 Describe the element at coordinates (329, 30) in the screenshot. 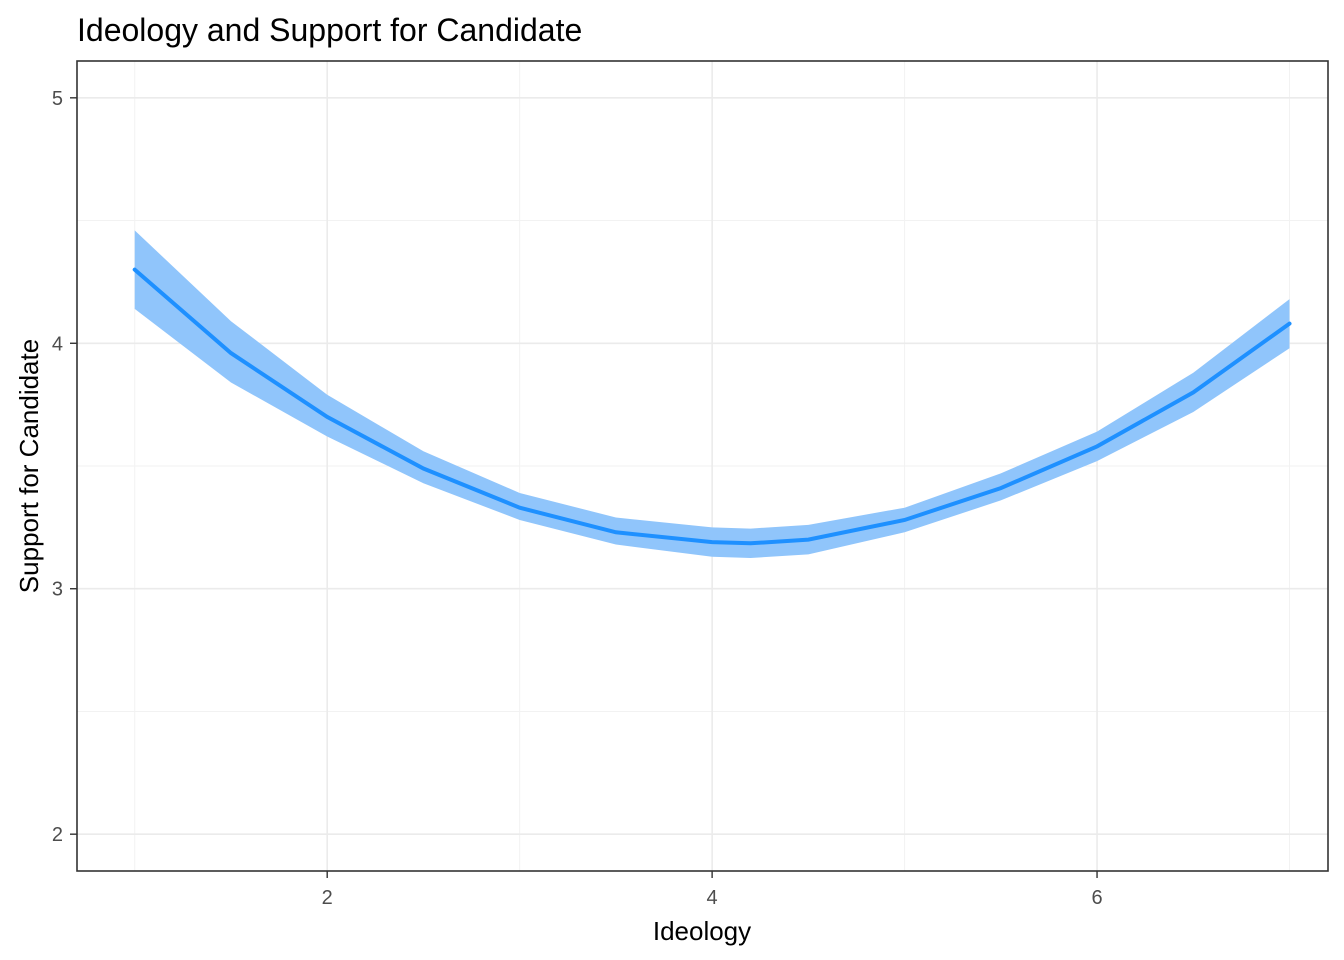

I see `chart-title: Ideology and Support for Candidate` at that location.